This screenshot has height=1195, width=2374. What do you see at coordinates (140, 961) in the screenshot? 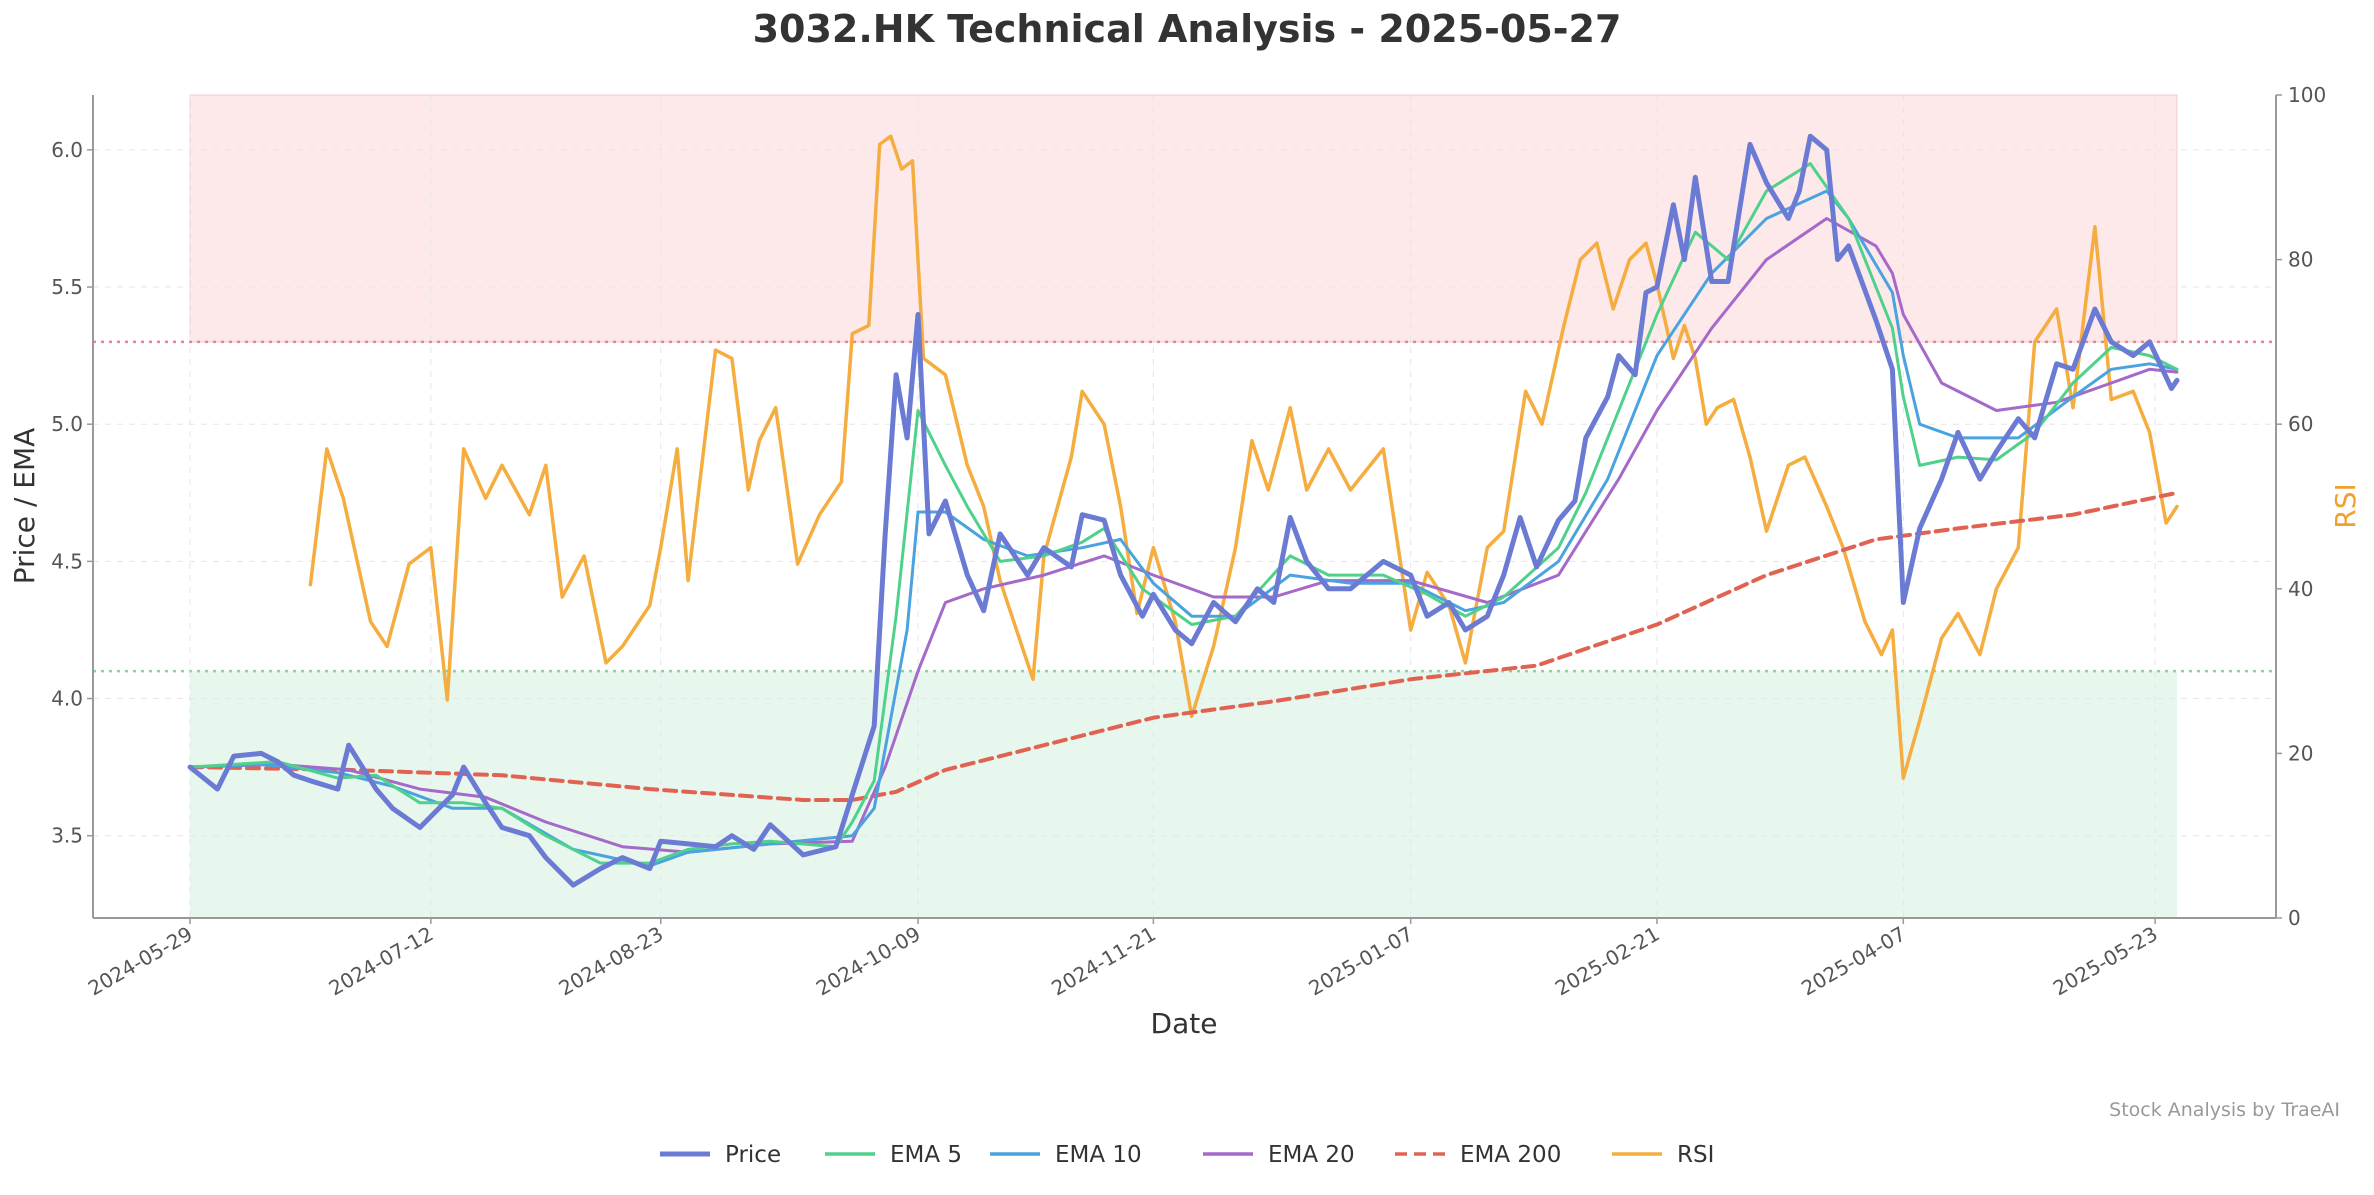
I see `x-tick-label: 2024-05-29` at bounding box center [140, 961].